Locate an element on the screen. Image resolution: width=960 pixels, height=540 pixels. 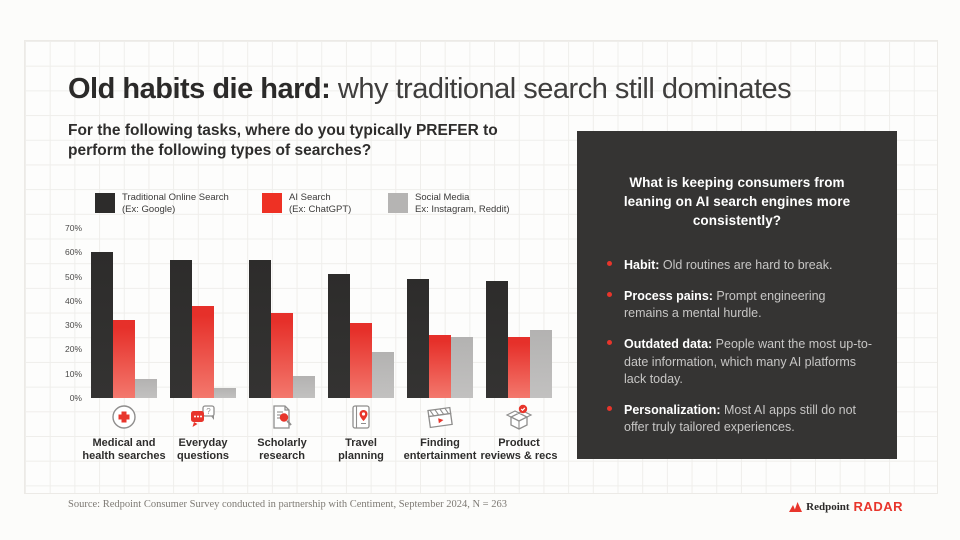
category-everyday: ? Everyday questions is located at coordinates (203, 432).